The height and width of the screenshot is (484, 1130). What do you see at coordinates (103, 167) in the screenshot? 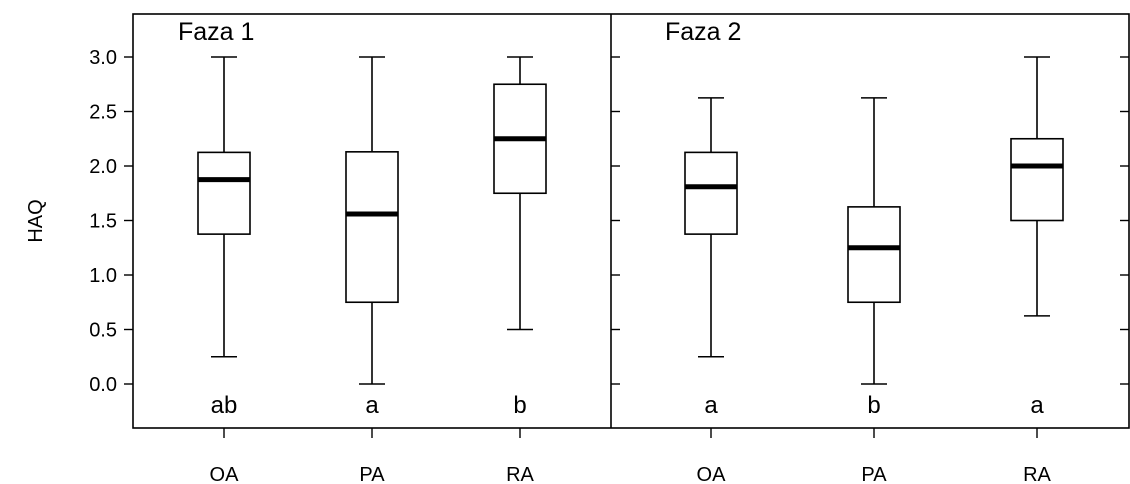
I see `y-tick-label: 2.0` at bounding box center [103, 167].